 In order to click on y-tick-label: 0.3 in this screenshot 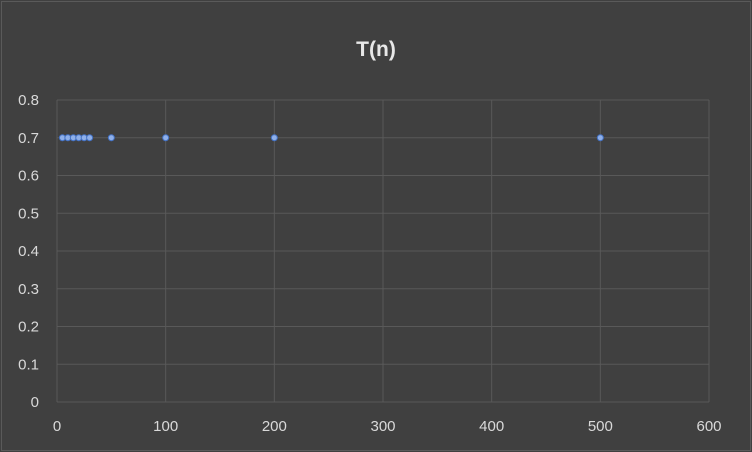, I will do `click(28, 289)`.